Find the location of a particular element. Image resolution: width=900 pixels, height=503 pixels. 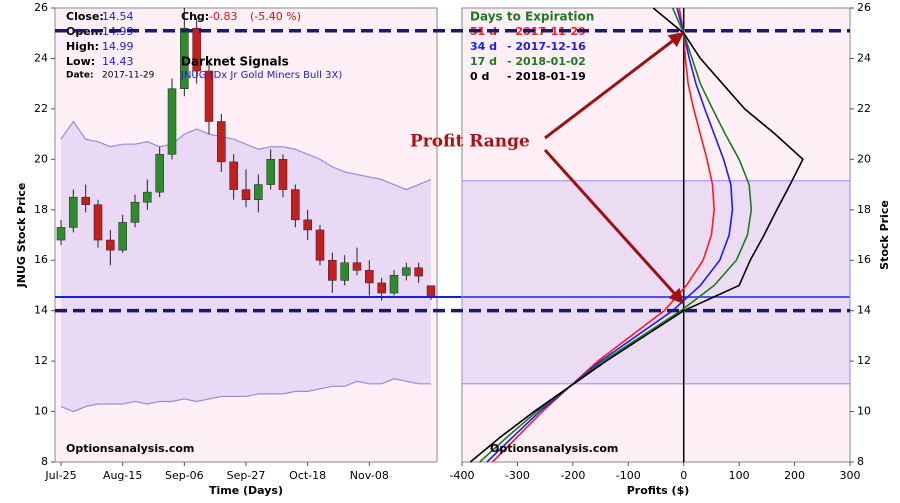

y-axis-title: Stock Price is located at coordinates (884, 235).